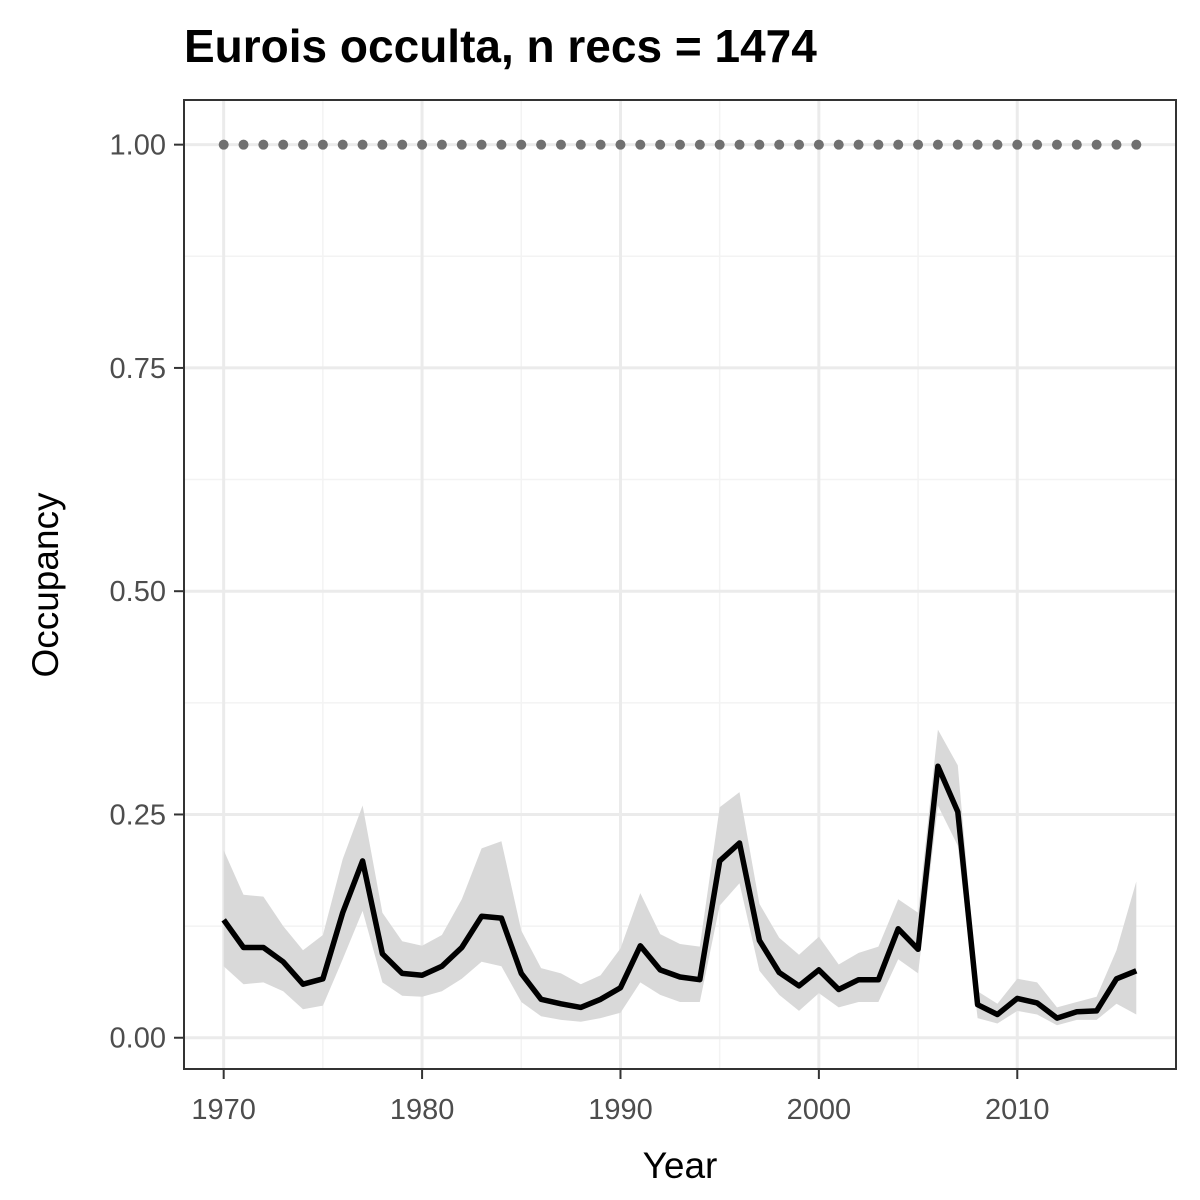 Image resolution: width=1200 pixels, height=1200 pixels. Describe the element at coordinates (819, 1110) in the screenshot. I see `x-tick-label: 2000` at that location.